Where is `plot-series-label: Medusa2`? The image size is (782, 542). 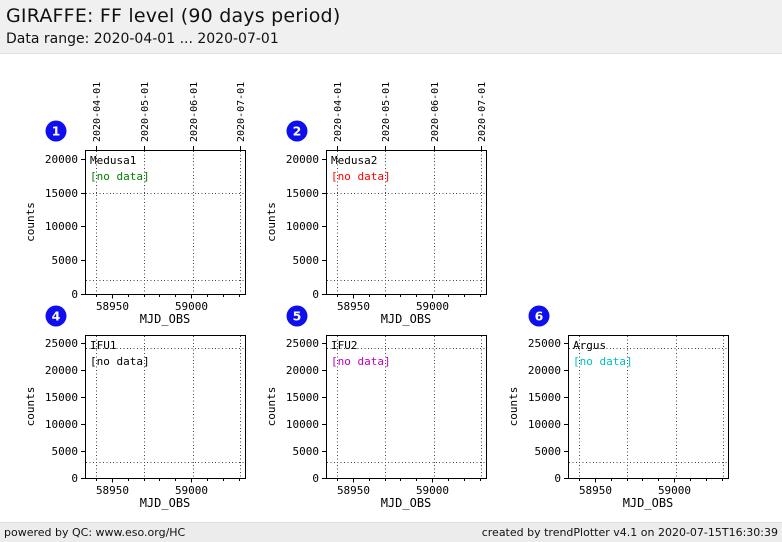 plot-series-label: Medusa2 is located at coordinates (354, 160).